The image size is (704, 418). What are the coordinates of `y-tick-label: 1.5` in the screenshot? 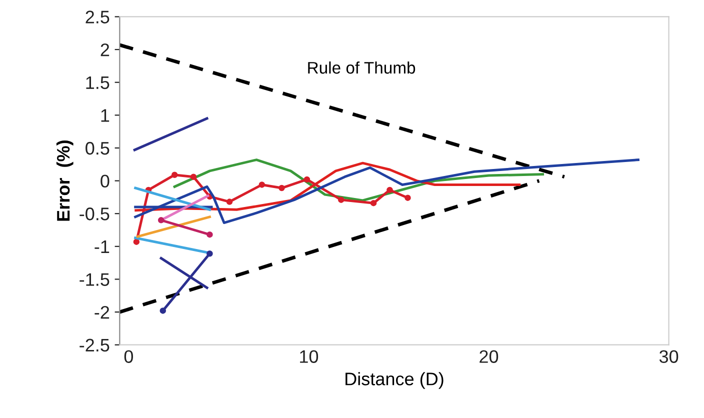 It's located at (98, 83).